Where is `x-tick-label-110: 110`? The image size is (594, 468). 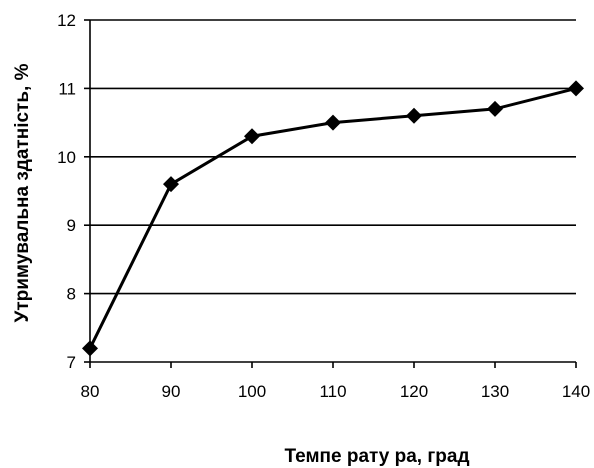
x-tick-label-110: 110 is located at coordinates (332, 391).